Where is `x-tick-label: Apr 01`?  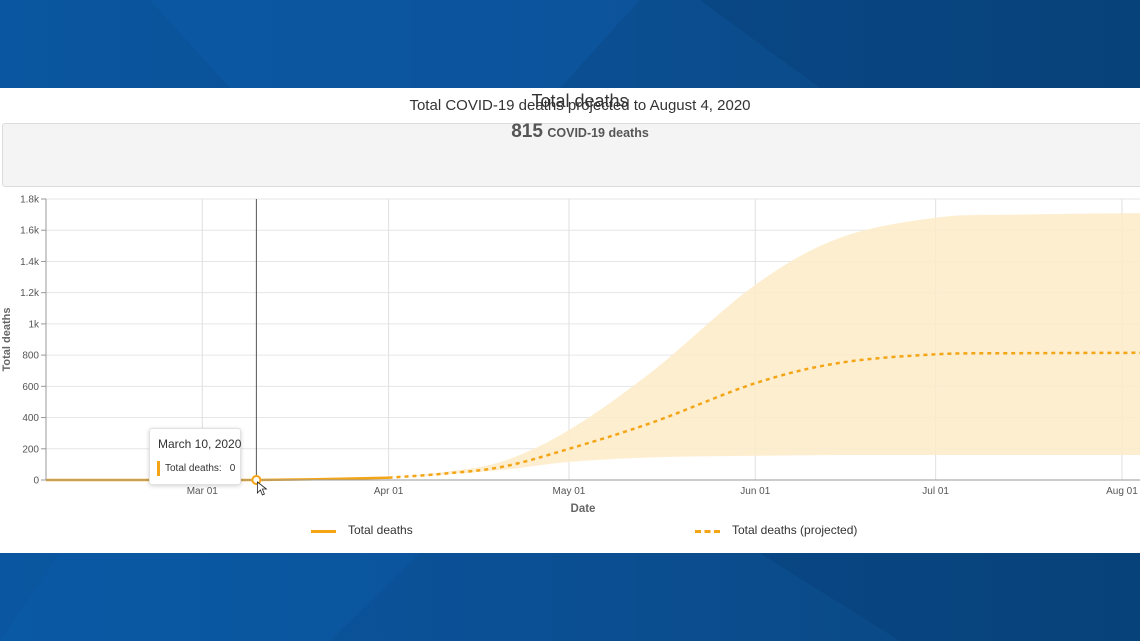 x-tick-label: Apr 01 is located at coordinates (389, 491).